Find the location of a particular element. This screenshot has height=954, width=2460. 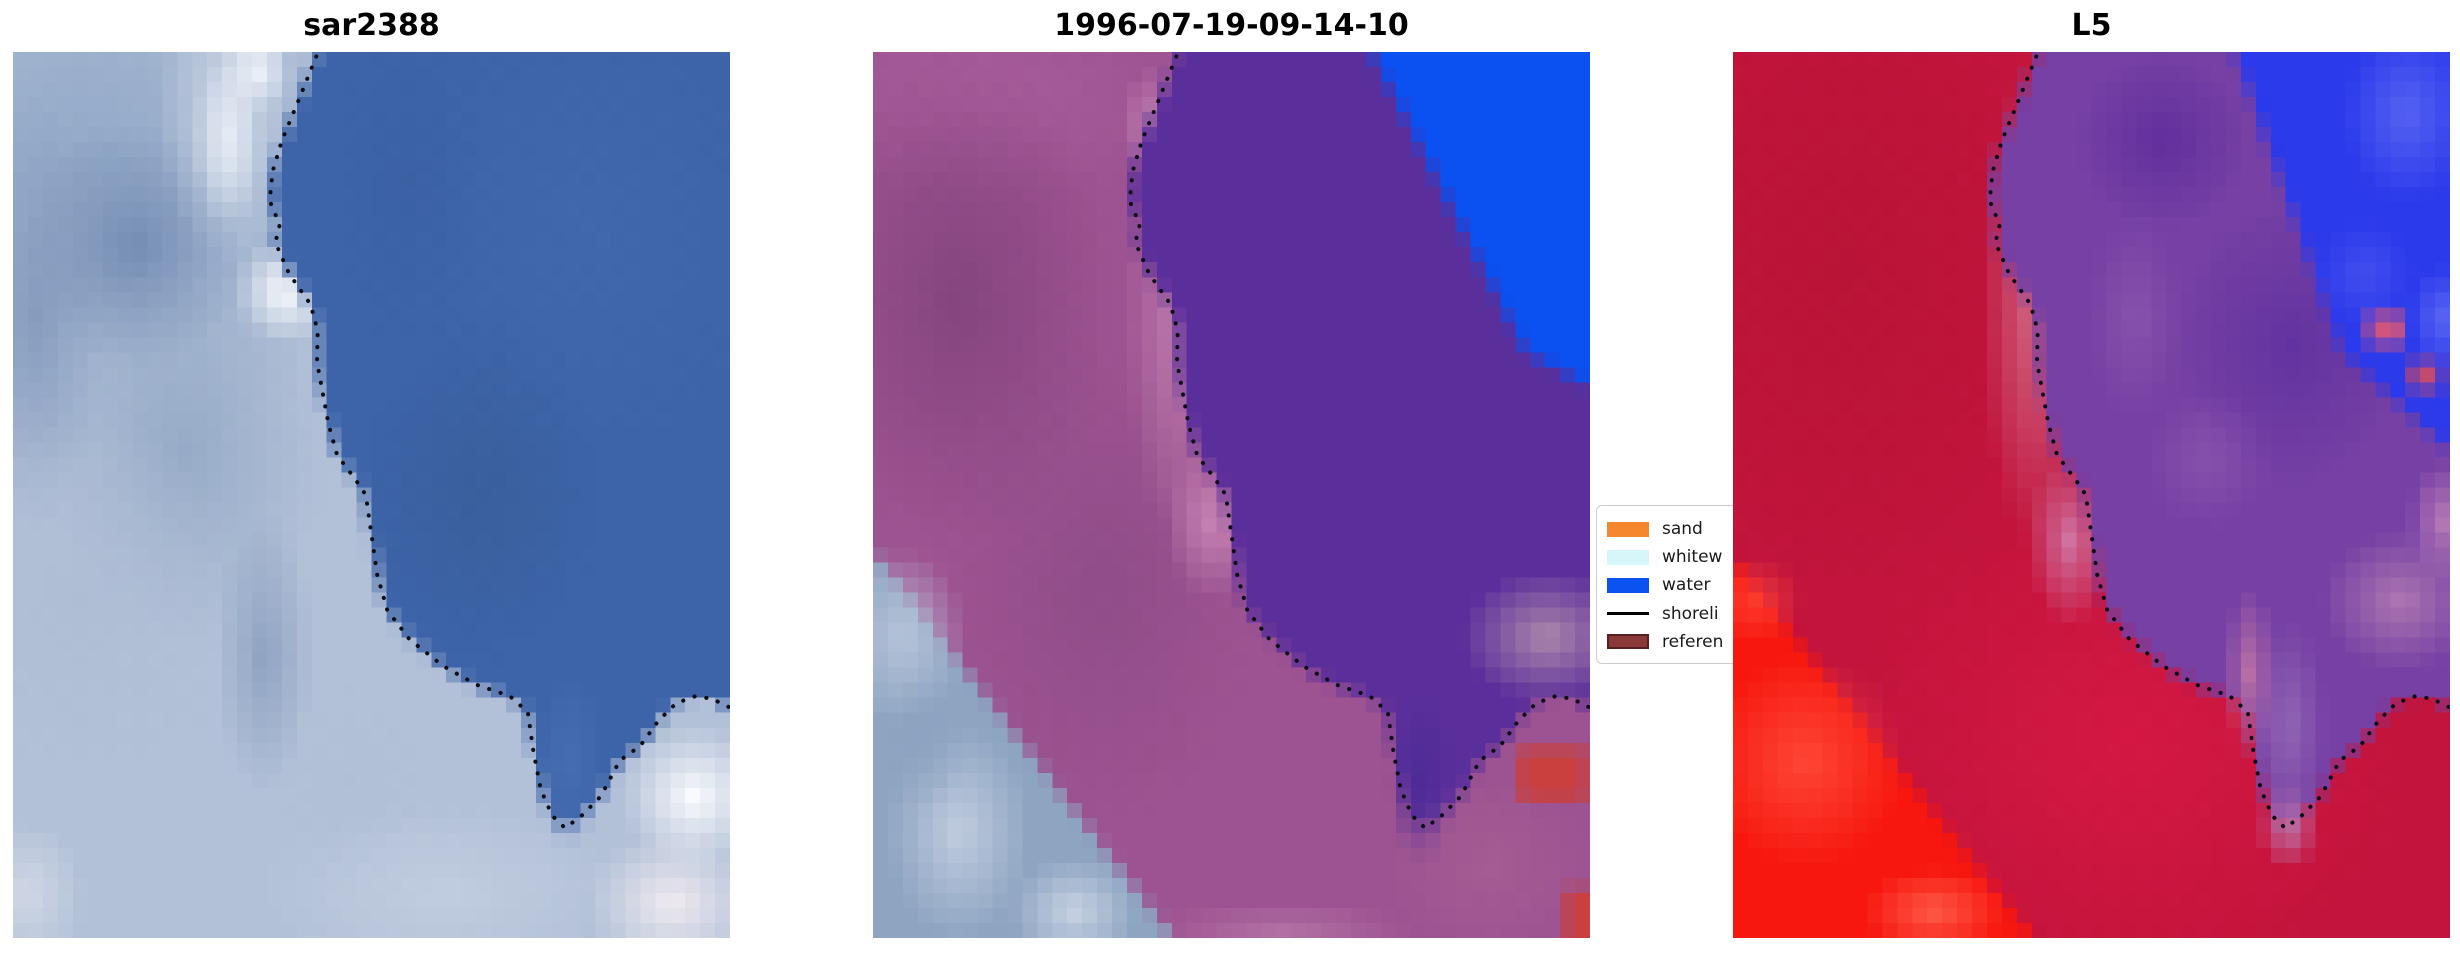

legend-label: sand is located at coordinates (1682, 529).